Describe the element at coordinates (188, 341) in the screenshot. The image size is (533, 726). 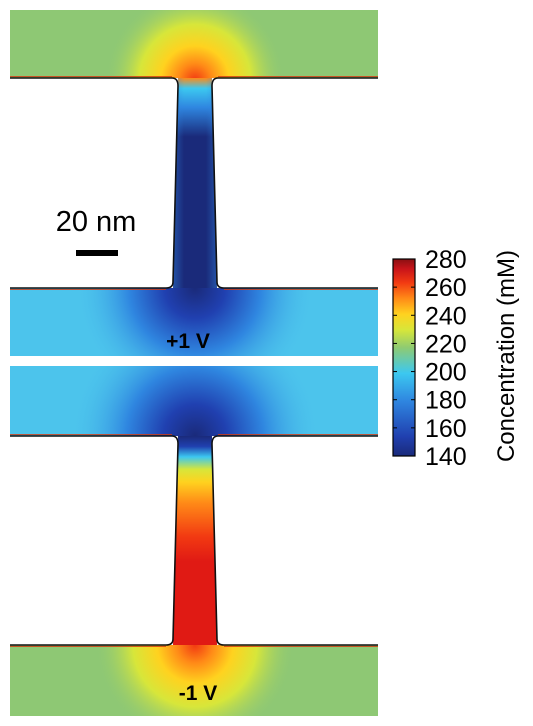
I see `voltage-label-positive: +1 V` at that location.